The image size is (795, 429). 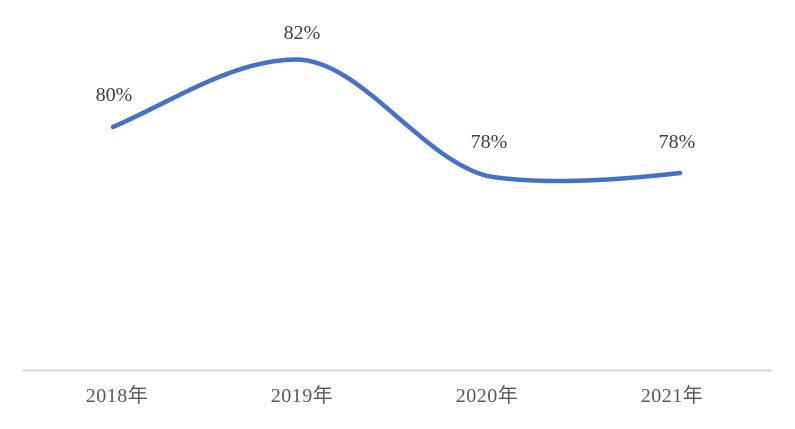 I want to click on axis-label-2018: 2018年, so click(x=117, y=396).